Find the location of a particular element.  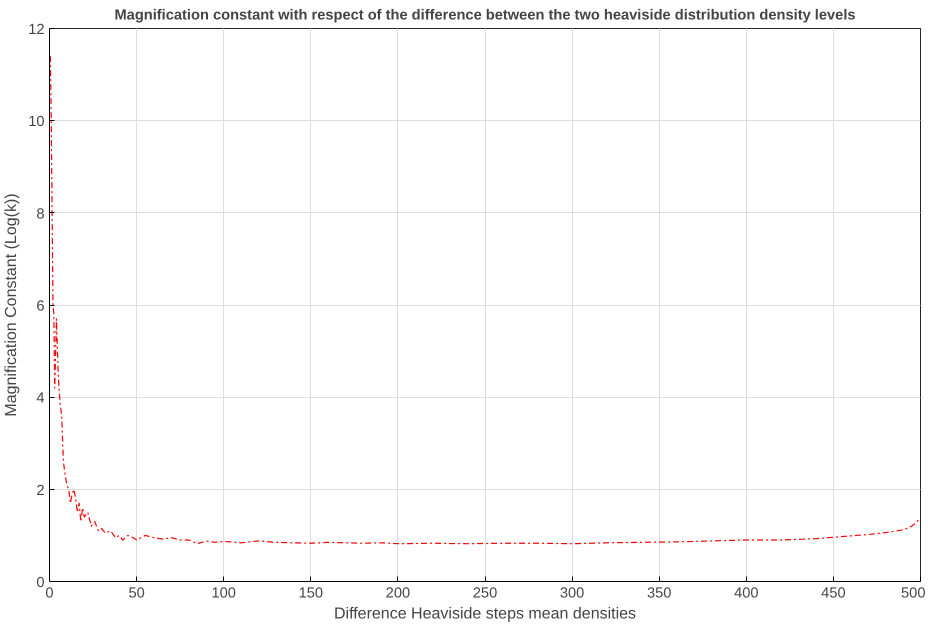

y-axis-title: Magnification Constant (Log(k)) is located at coordinates (11, 305).